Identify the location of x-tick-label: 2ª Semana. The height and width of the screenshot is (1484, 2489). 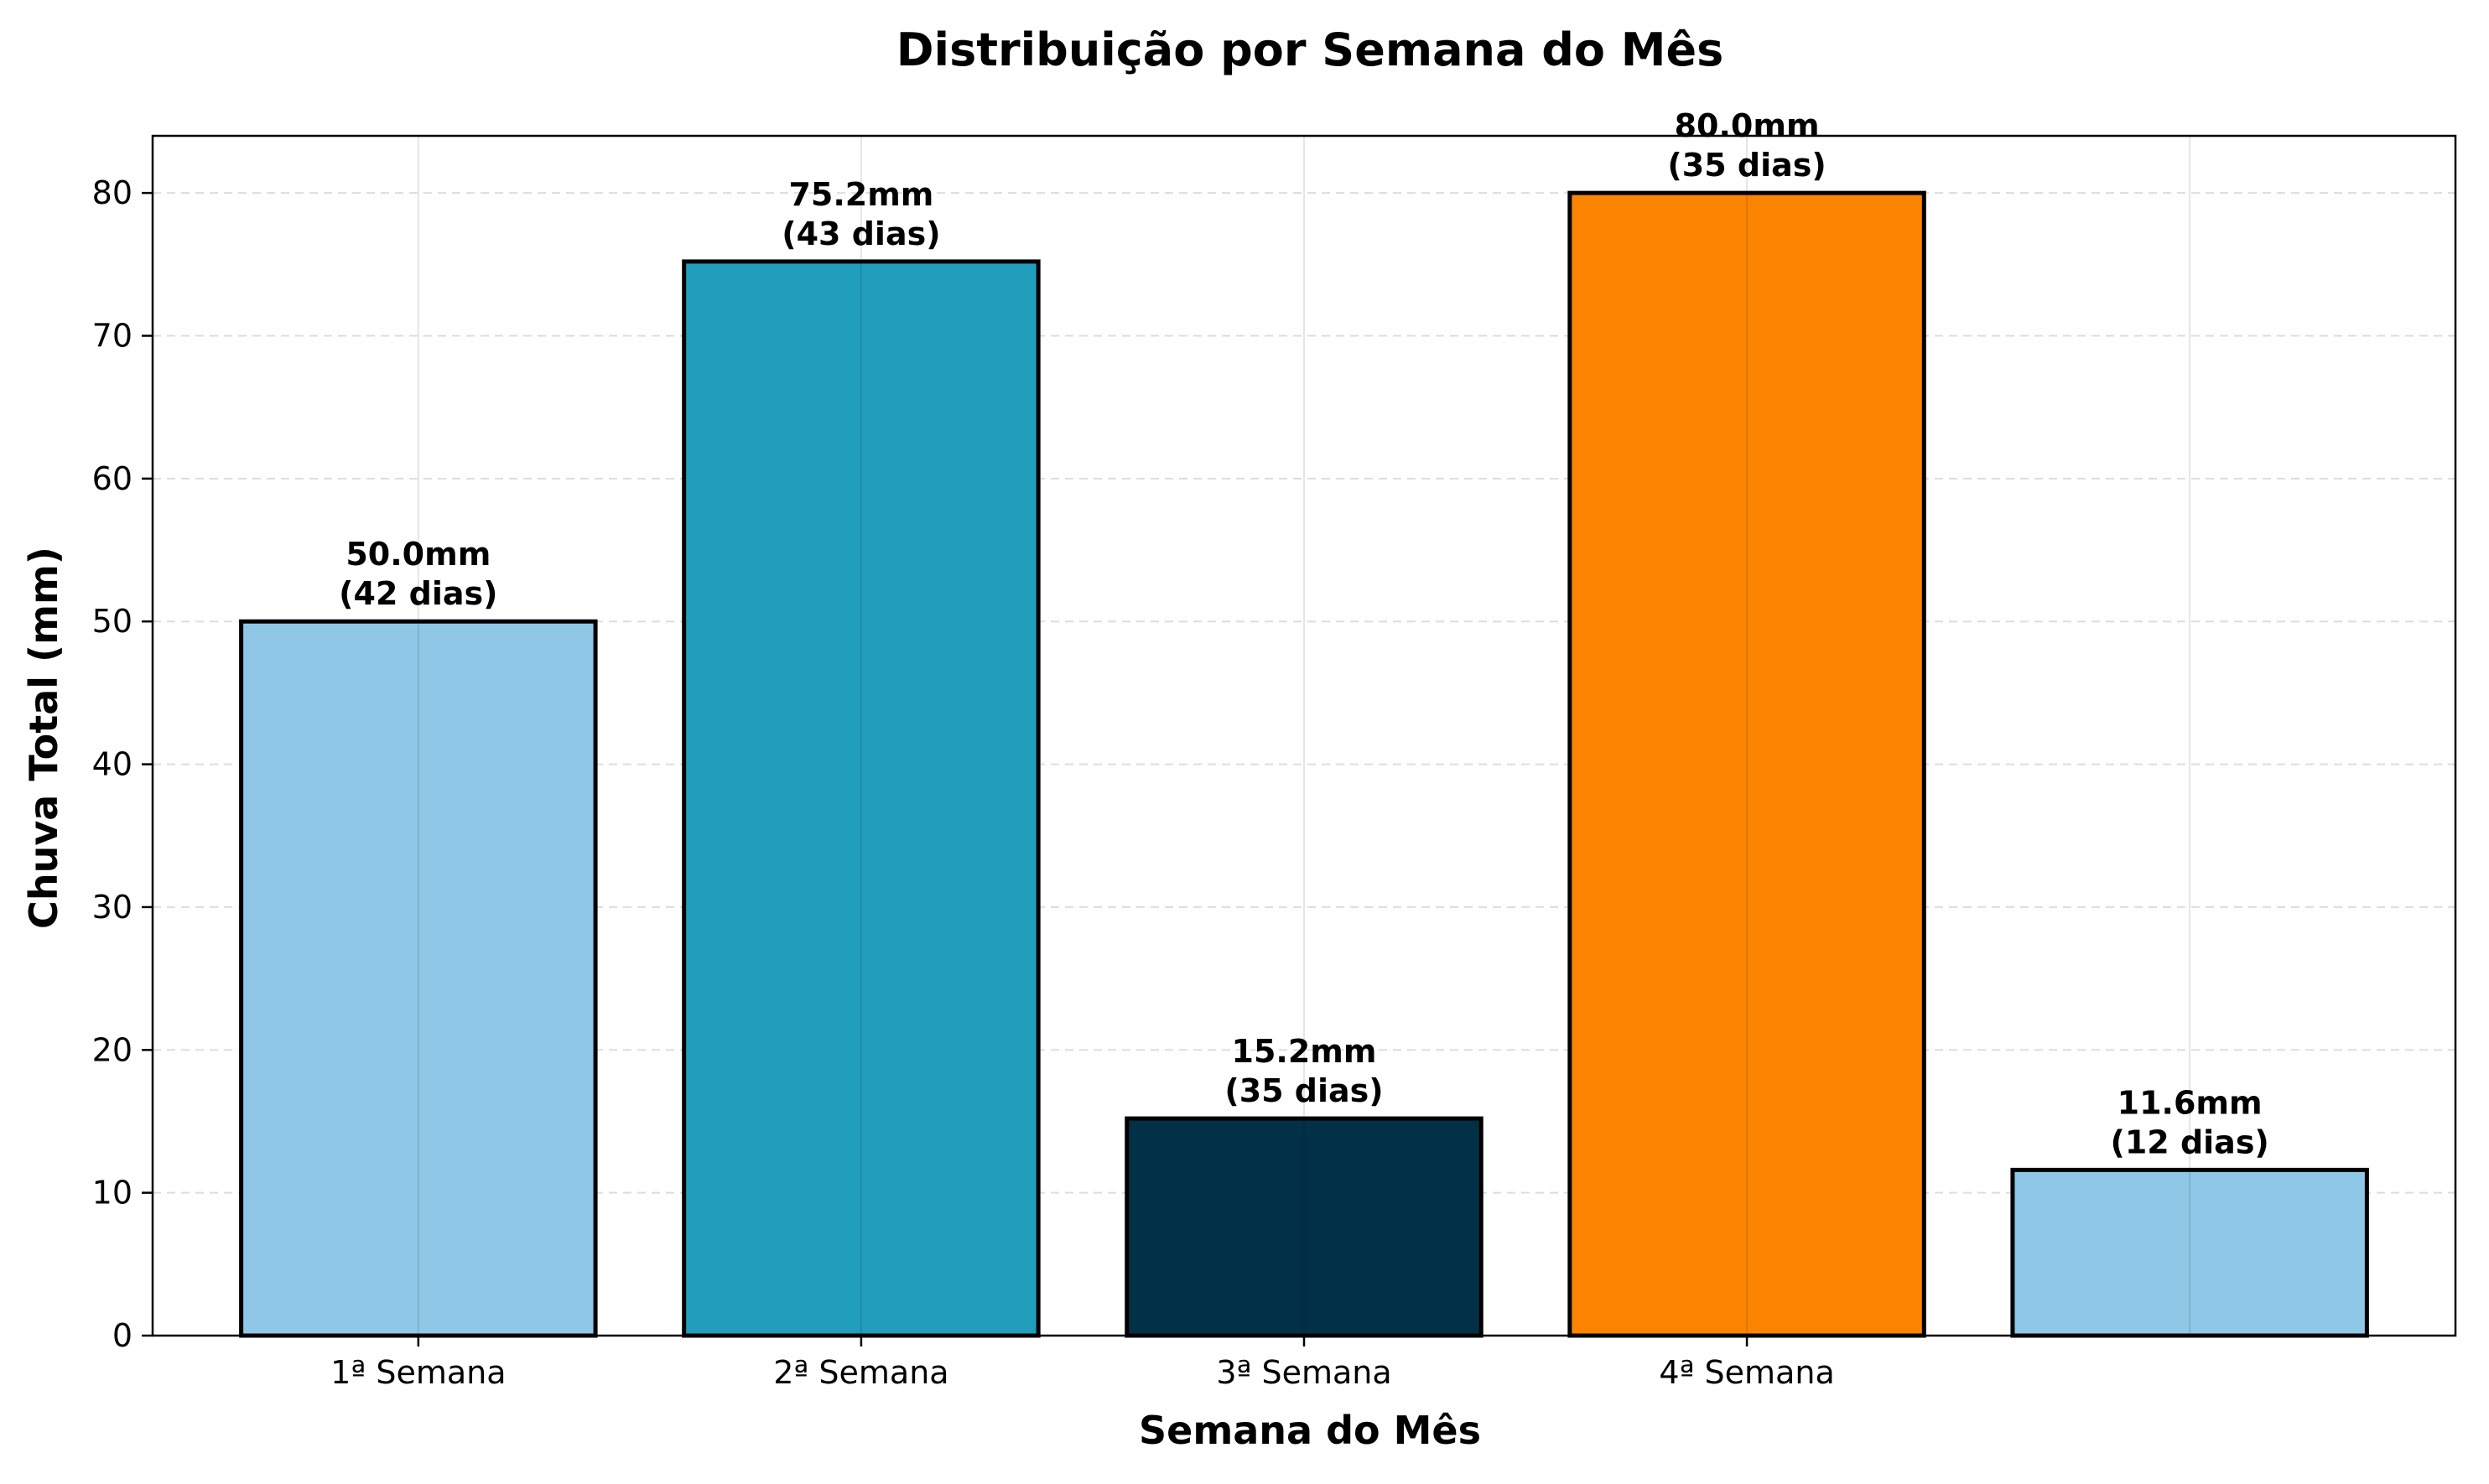
(860, 1372).